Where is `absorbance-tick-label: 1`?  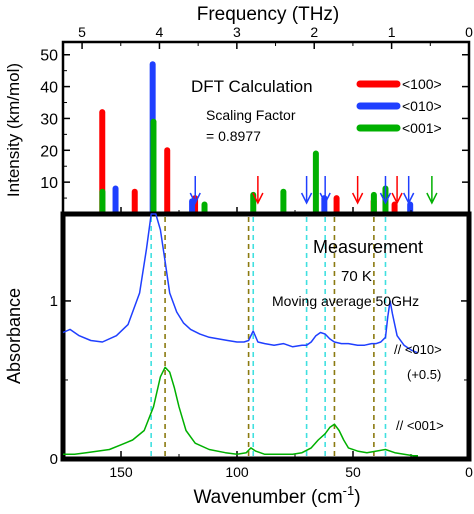 absorbance-tick-label: 1 is located at coordinates (54, 301).